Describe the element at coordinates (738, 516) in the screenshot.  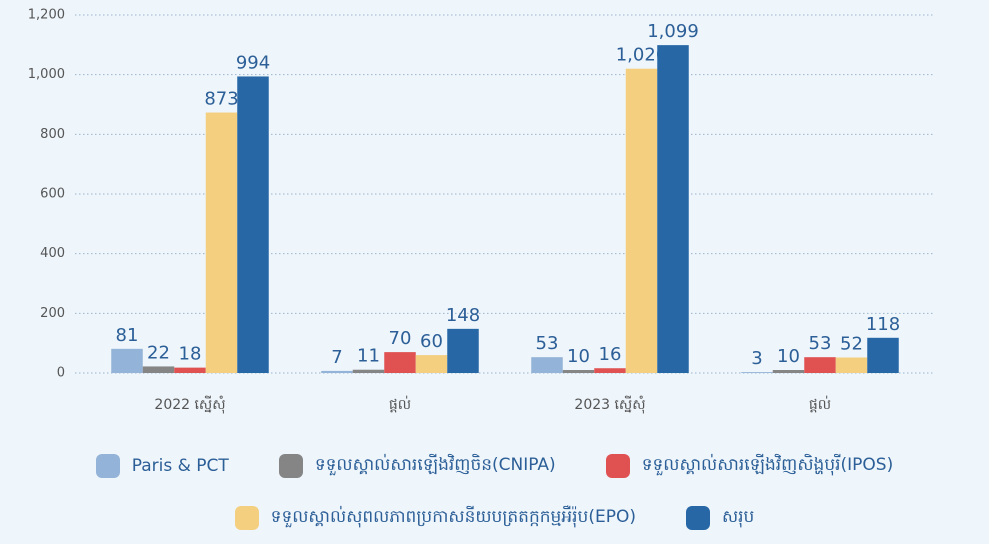
I see `legend-label: សរុប` at that location.